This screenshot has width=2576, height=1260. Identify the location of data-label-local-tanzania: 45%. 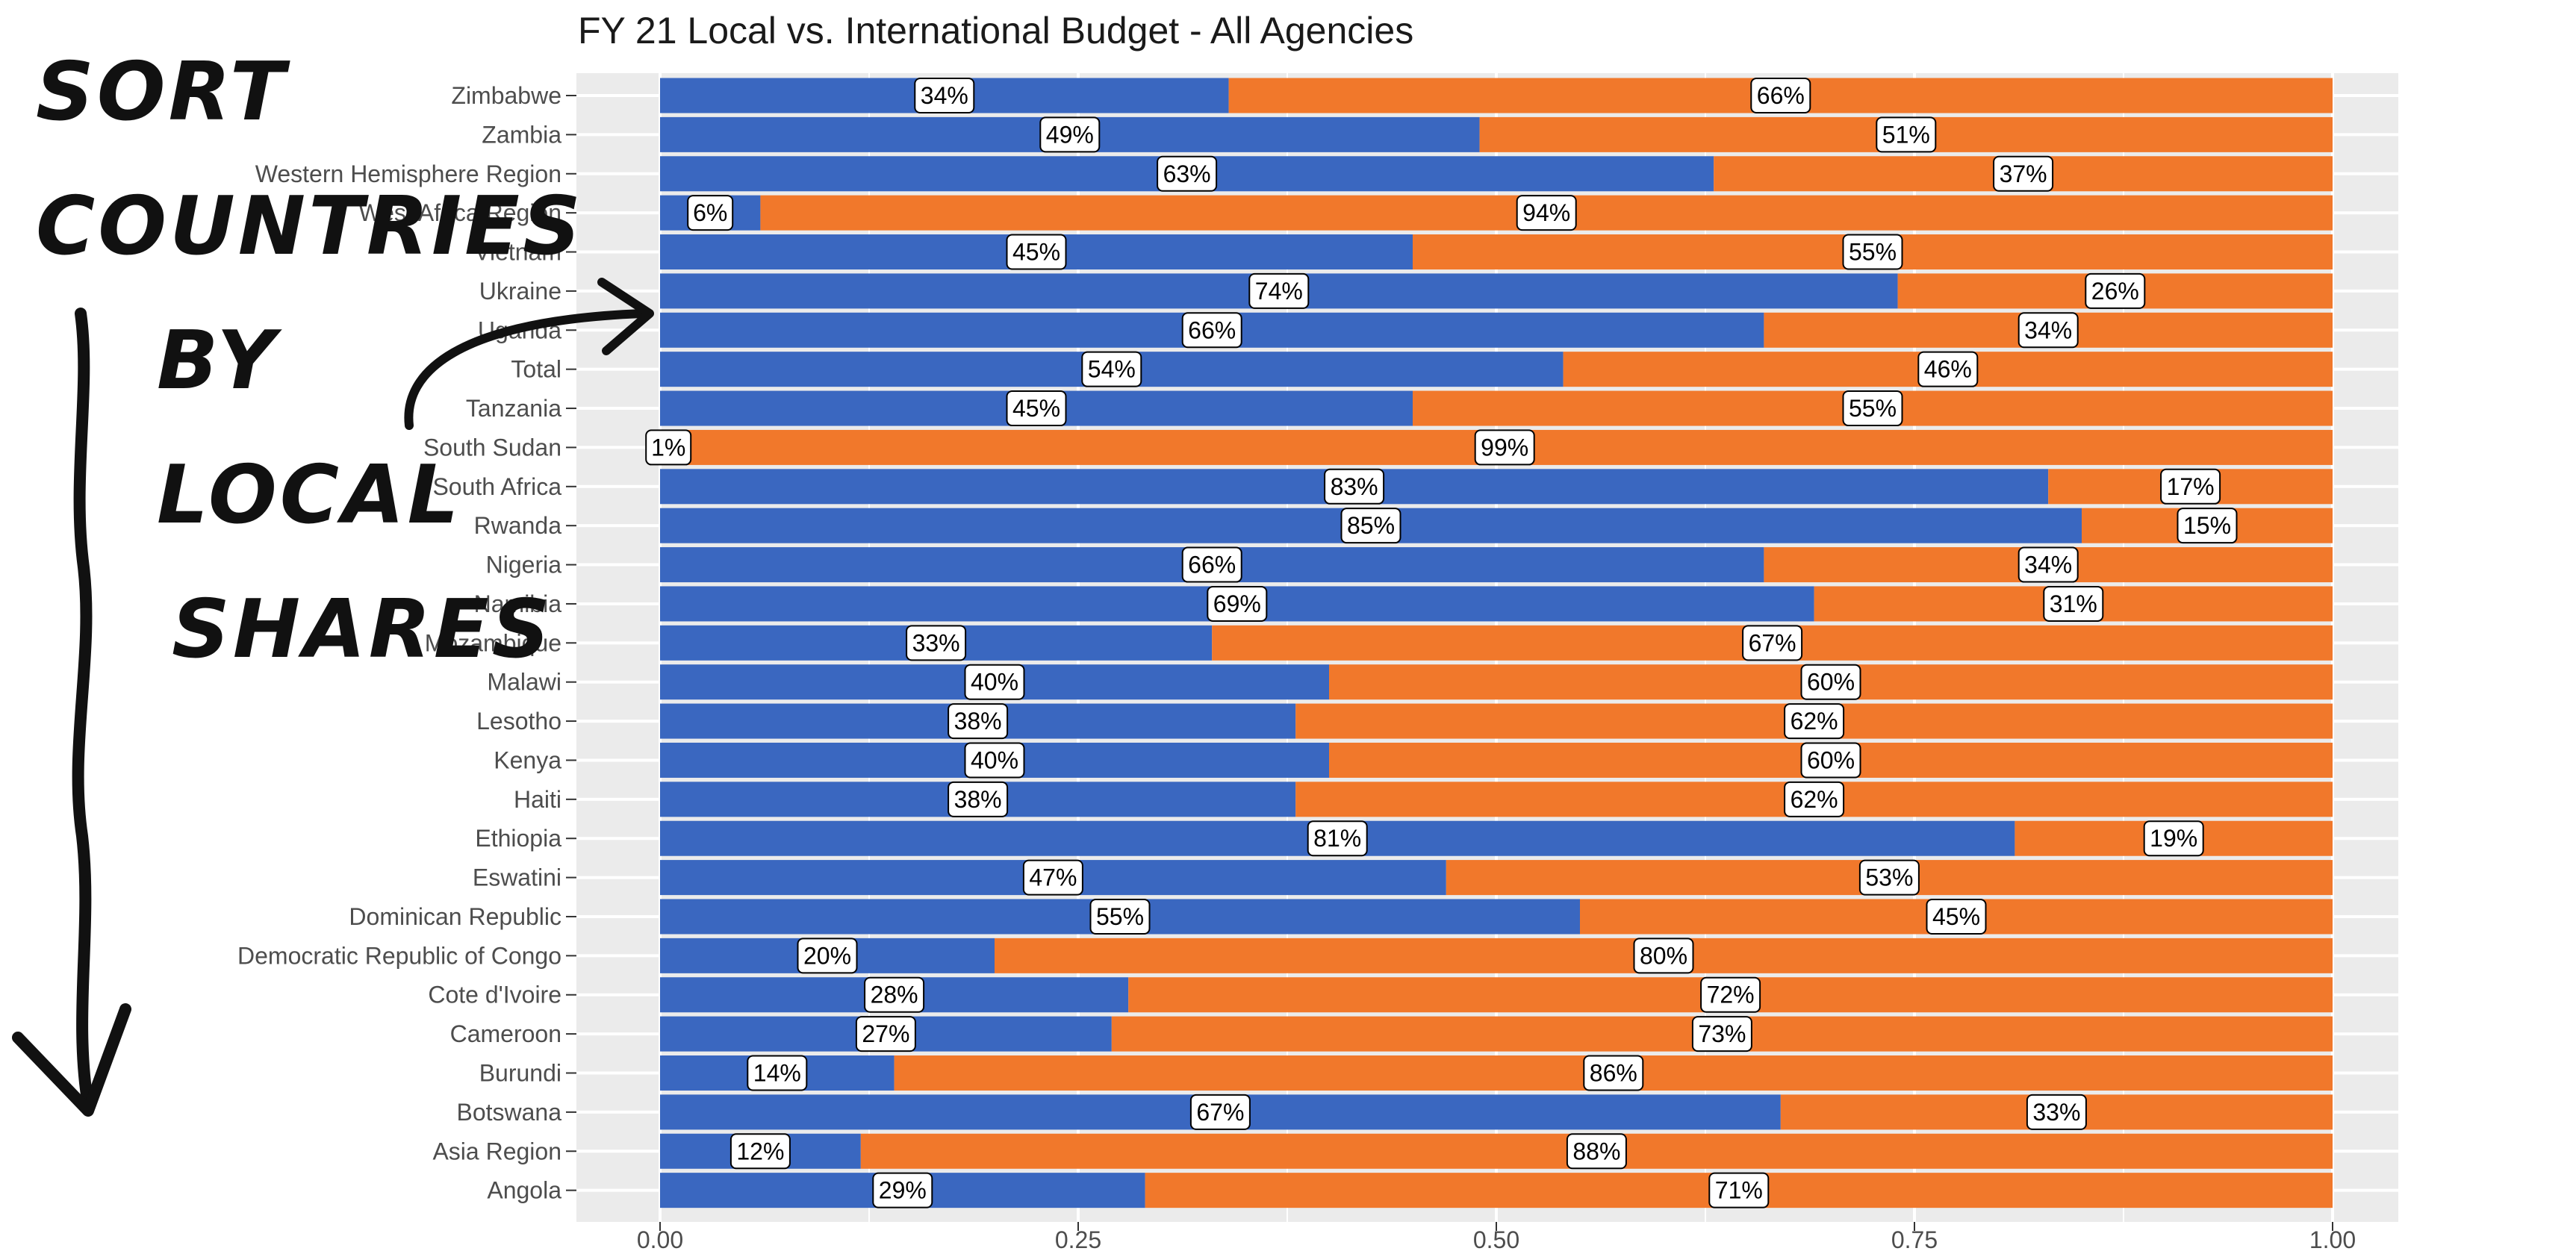
(1036, 408).